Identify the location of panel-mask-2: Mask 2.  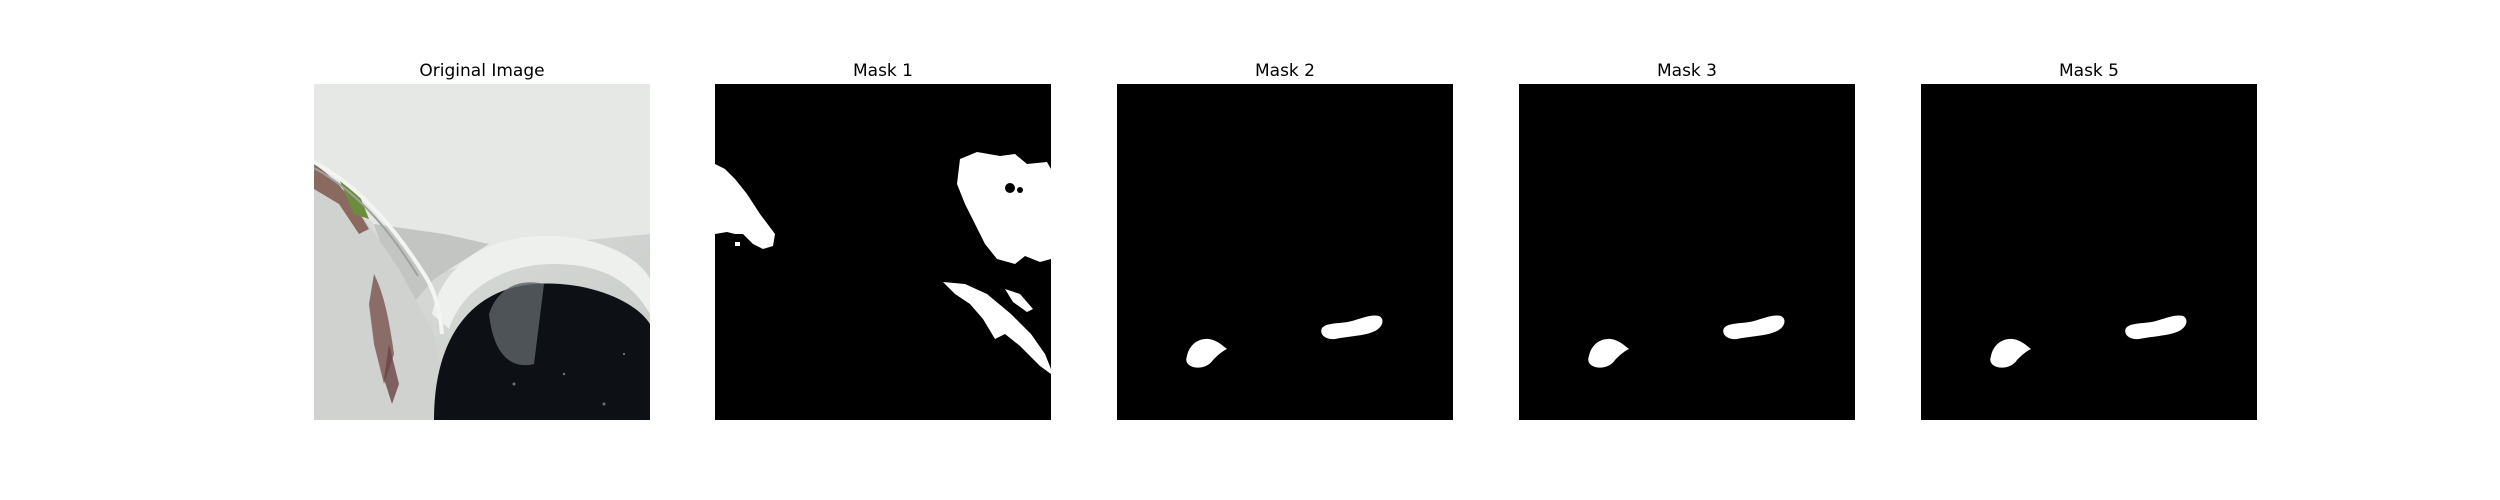
(1285, 239).